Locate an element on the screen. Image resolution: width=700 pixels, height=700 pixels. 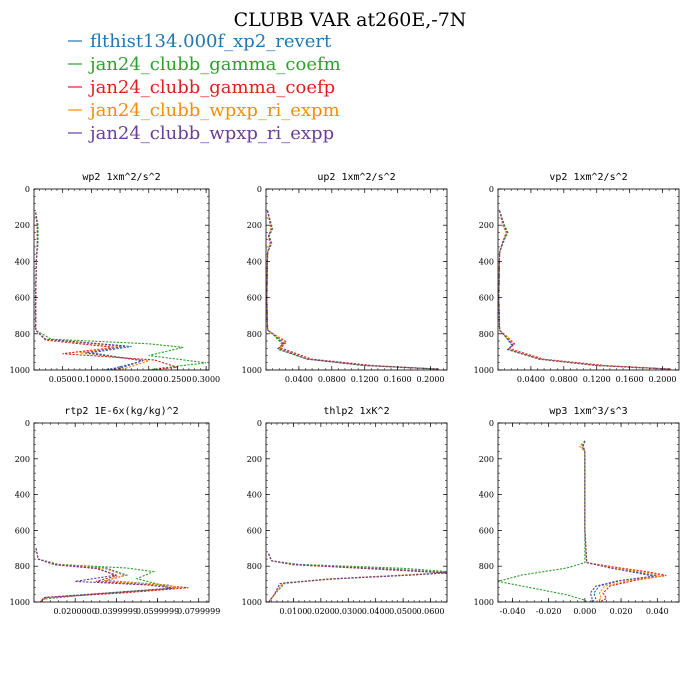
panel-title: up2 1xm^2/s^2 is located at coordinates (356, 177).